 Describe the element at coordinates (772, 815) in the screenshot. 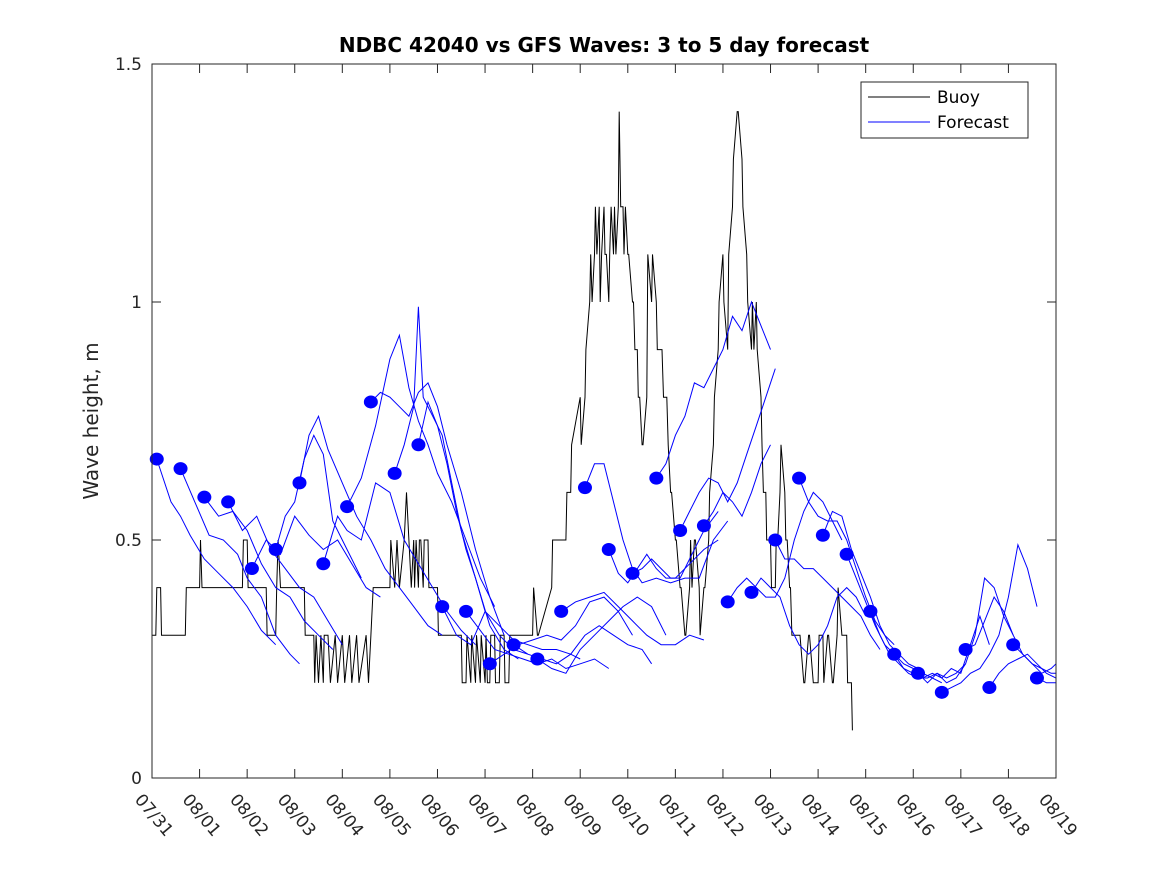

I see `x-tick-label: 08/13` at that location.